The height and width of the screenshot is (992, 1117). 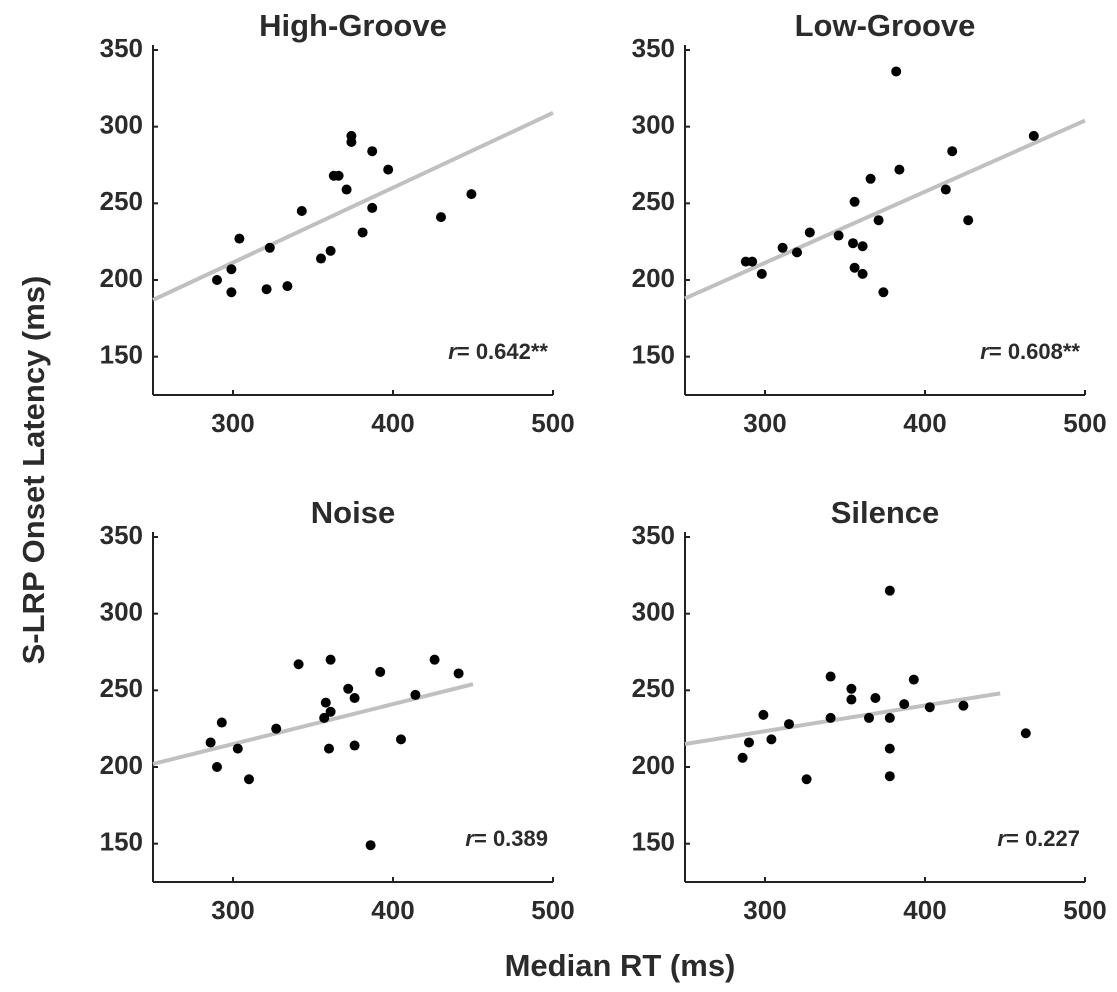 What do you see at coordinates (885, 25) in the screenshot?
I see `panel-title: Low-Groove` at bounding box center [885, 25].